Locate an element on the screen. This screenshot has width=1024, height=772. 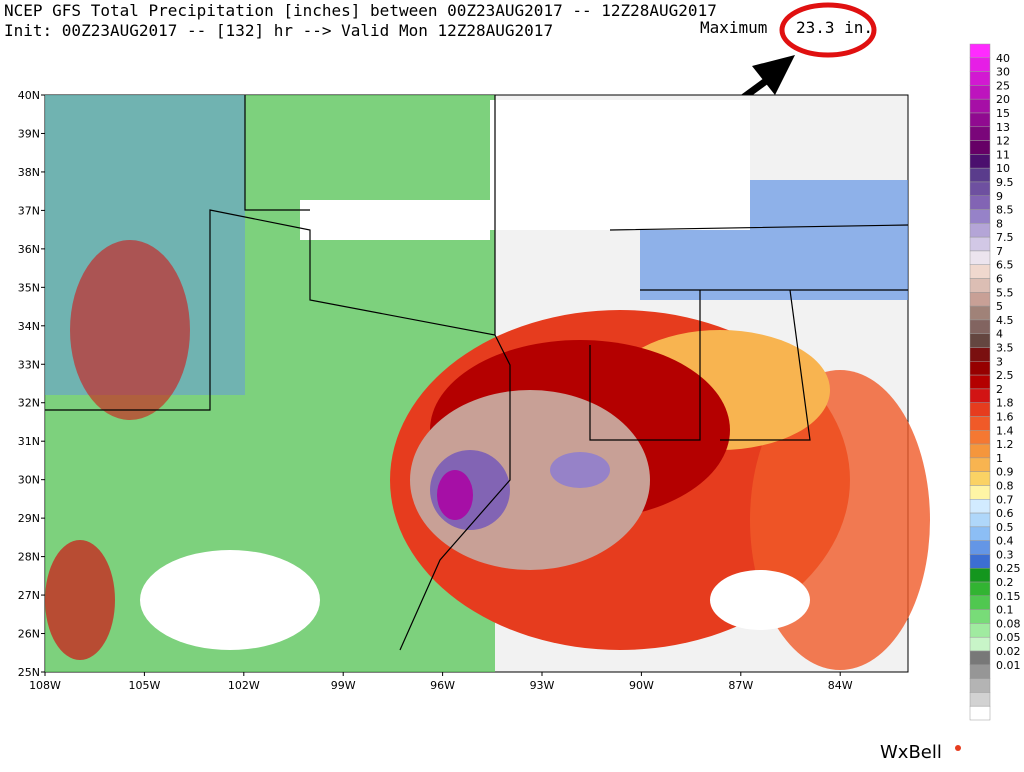
lon-label: 102W is located at coordinates (244, 685).